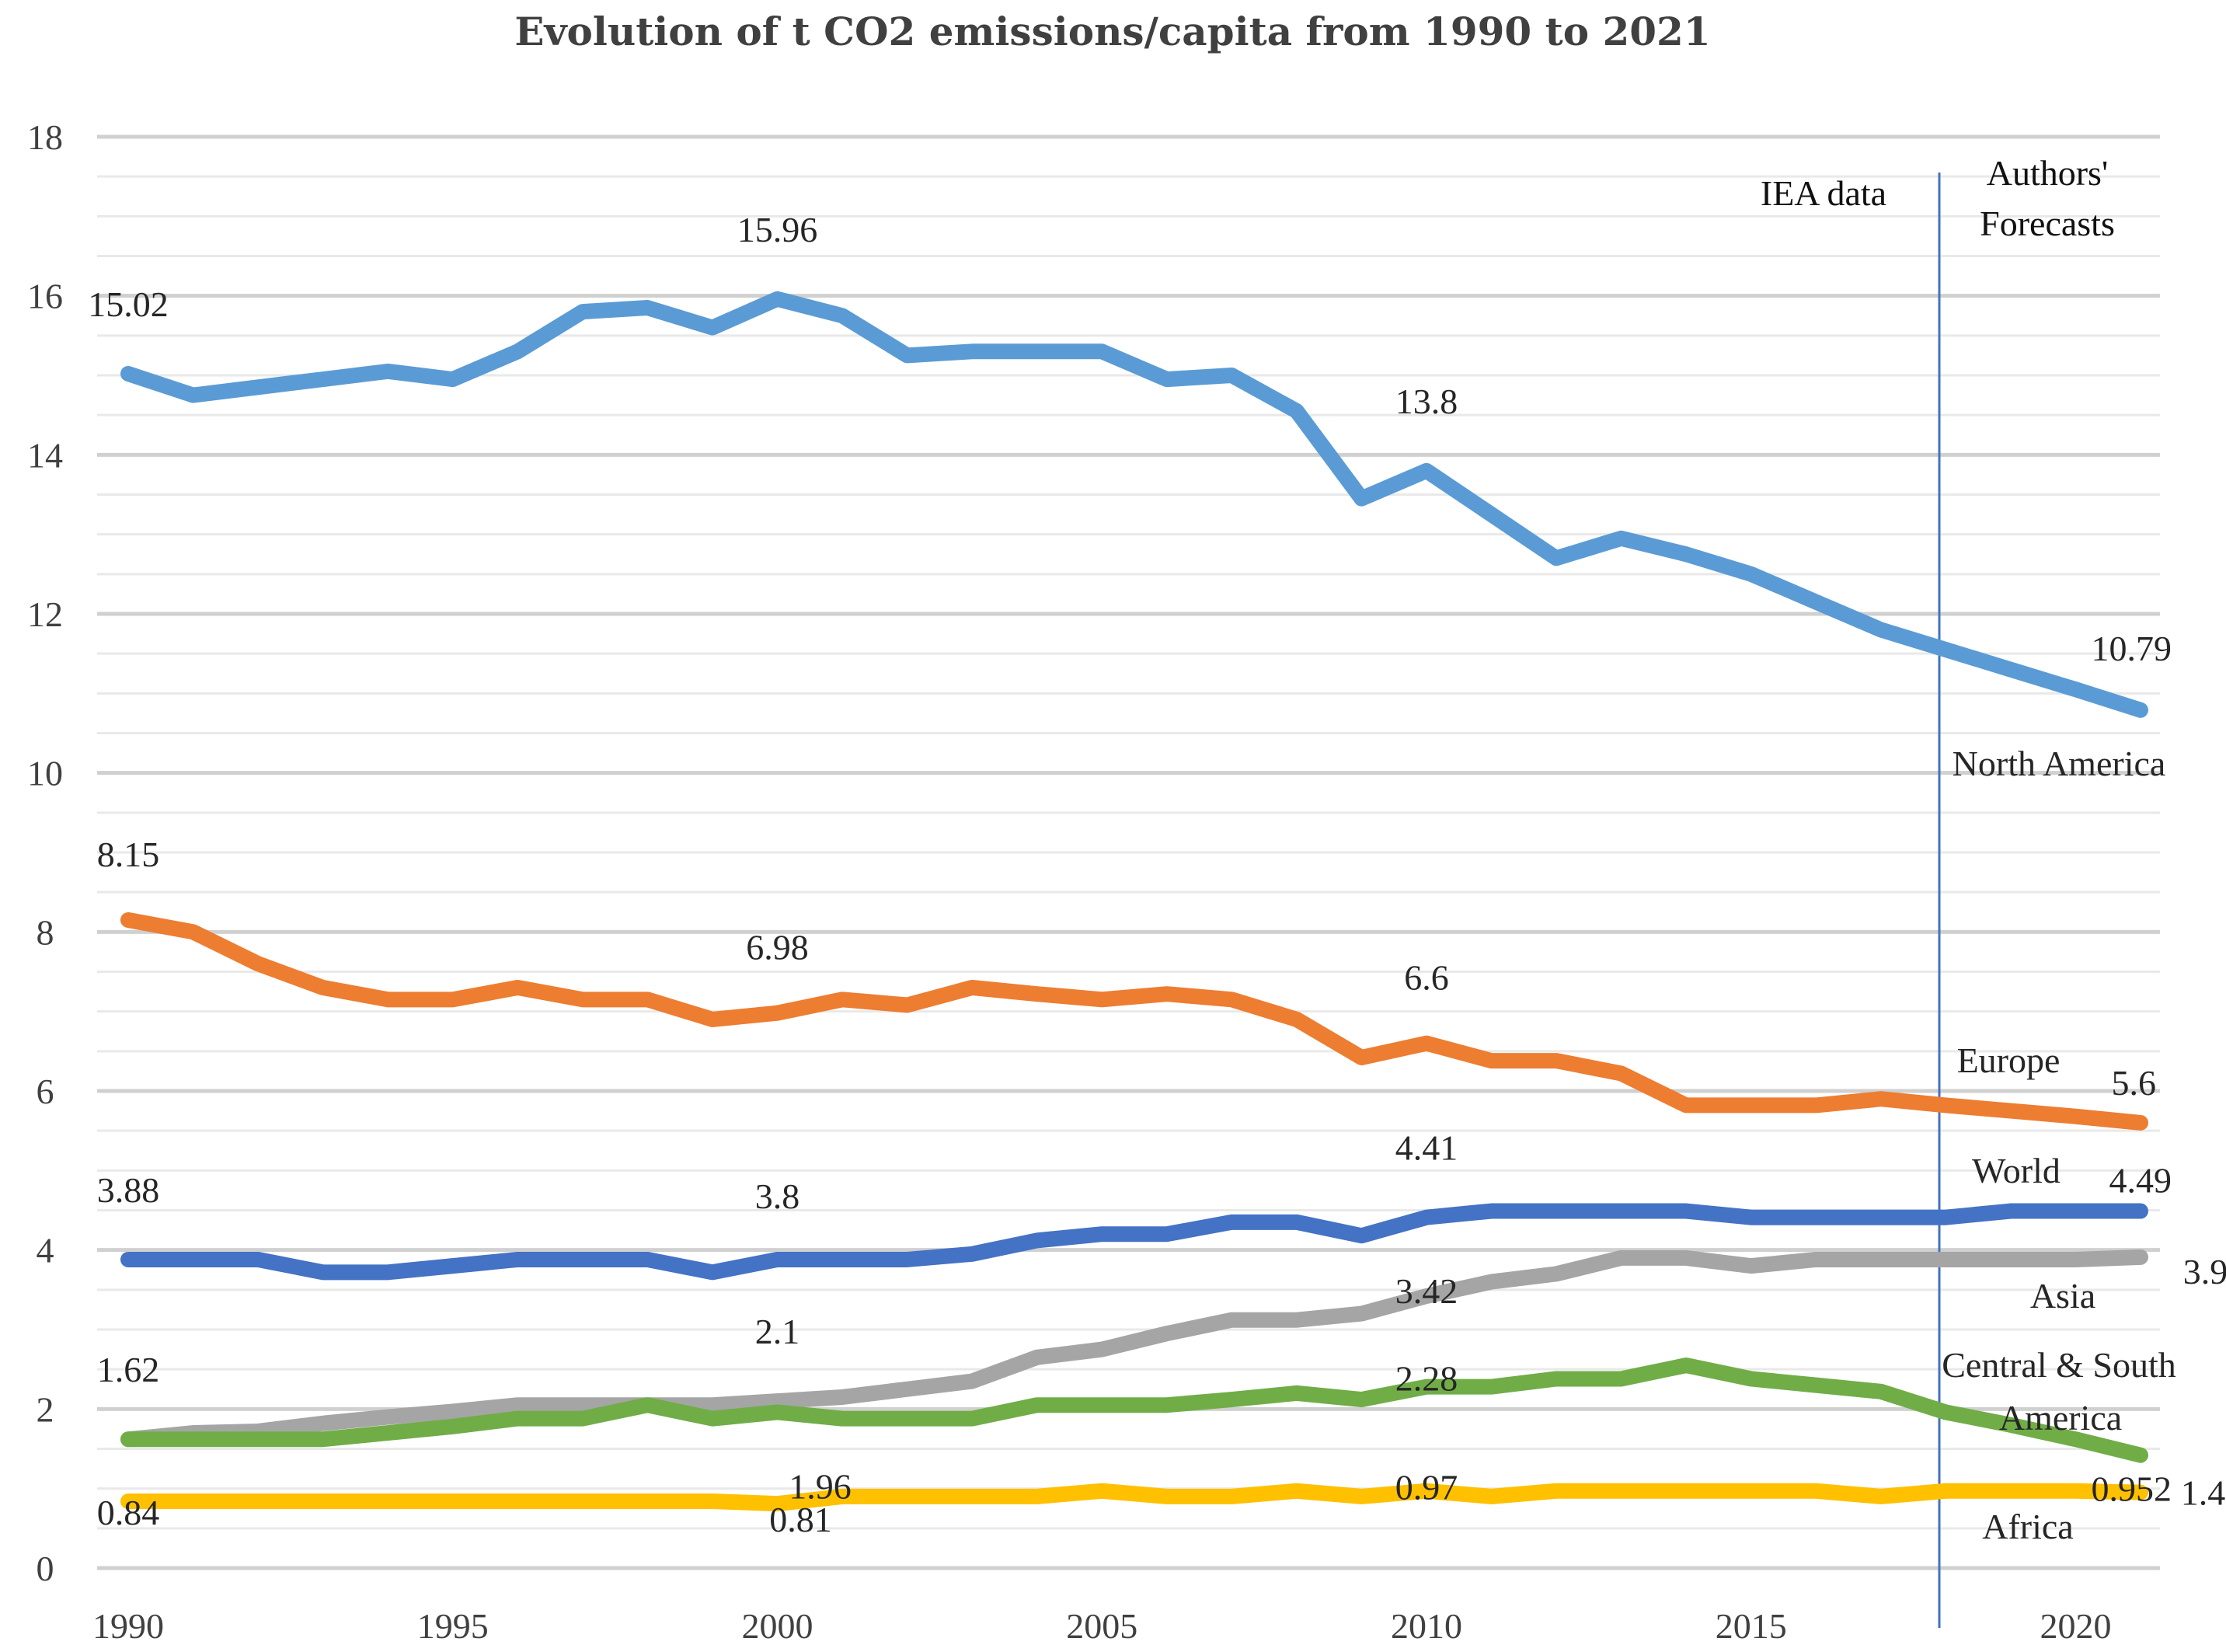 The height and width of the screenshot is (1652, 2226). Describe the element at coordinates (1751, 1626) in the screenshot. I see `x-tick-label: 2015` at that location.